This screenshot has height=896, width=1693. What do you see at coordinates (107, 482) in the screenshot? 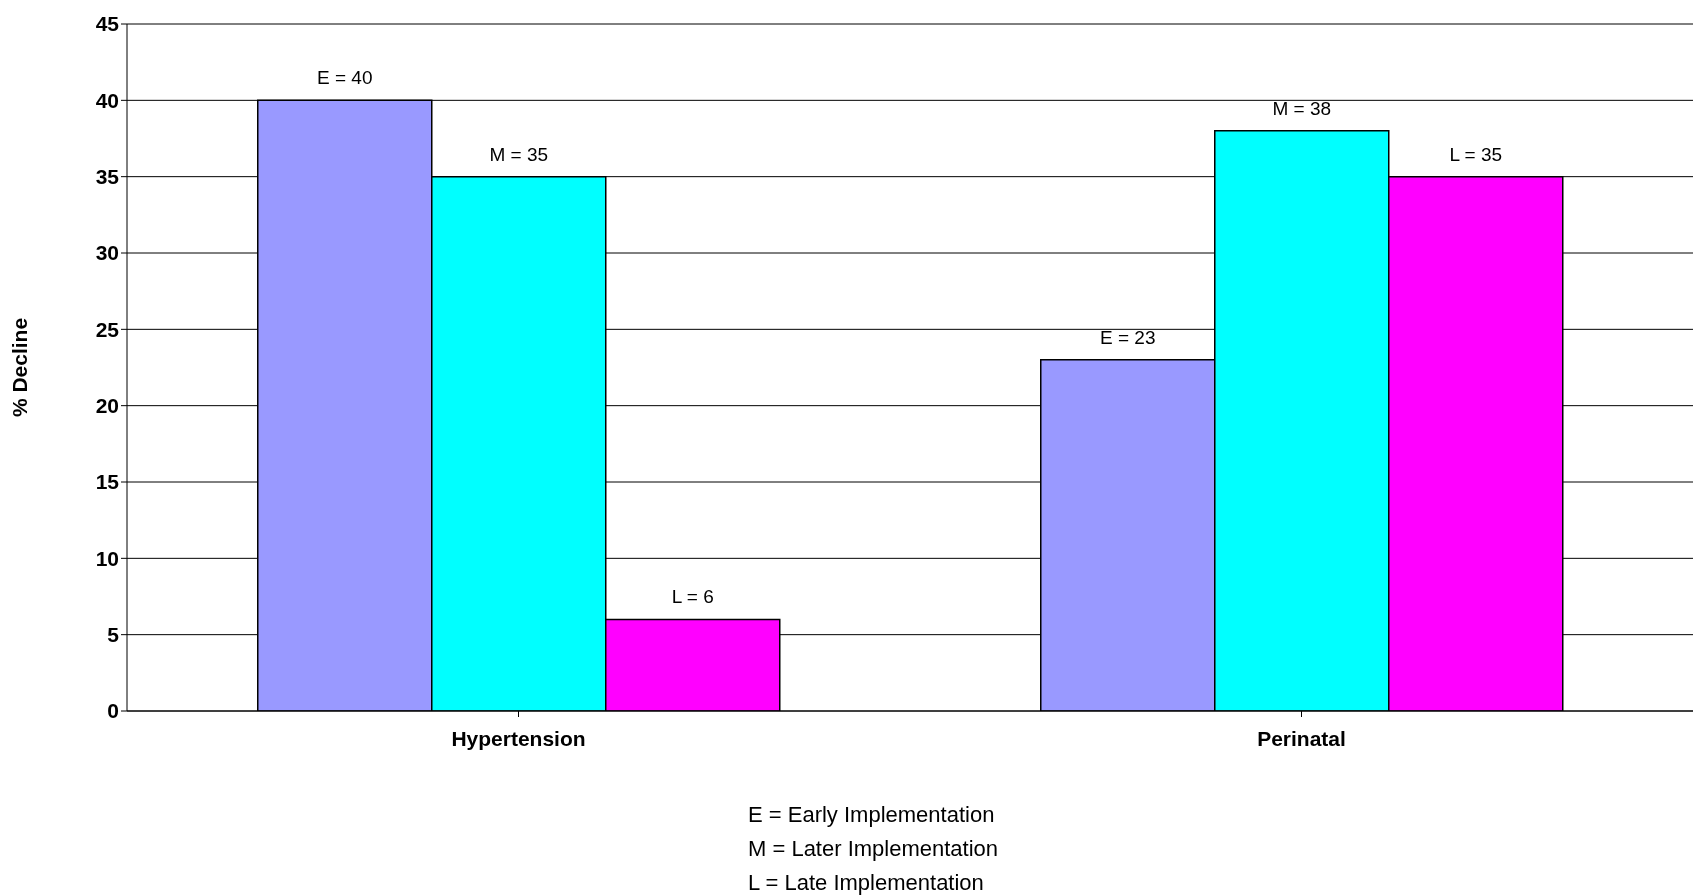
I see `y-tick-label: 15` at bounding box center [107, 482].